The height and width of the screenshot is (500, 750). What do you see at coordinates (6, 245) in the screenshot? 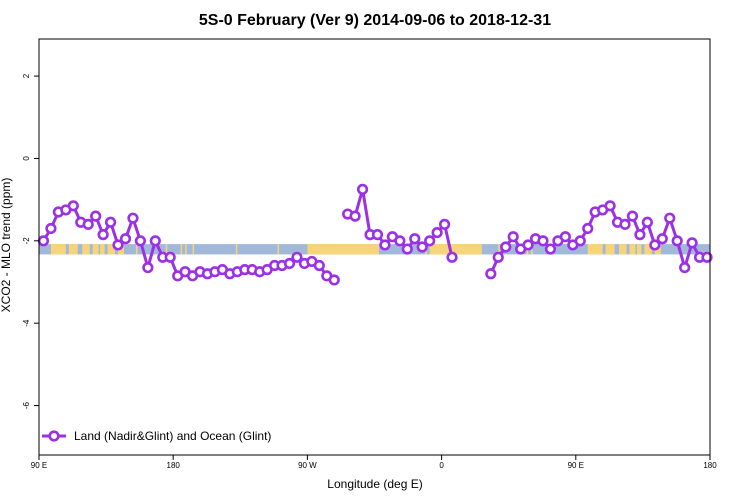
I see `y-axis-label: XCO2 - MLO trend (ppm)` at bounding box center [6, 245].